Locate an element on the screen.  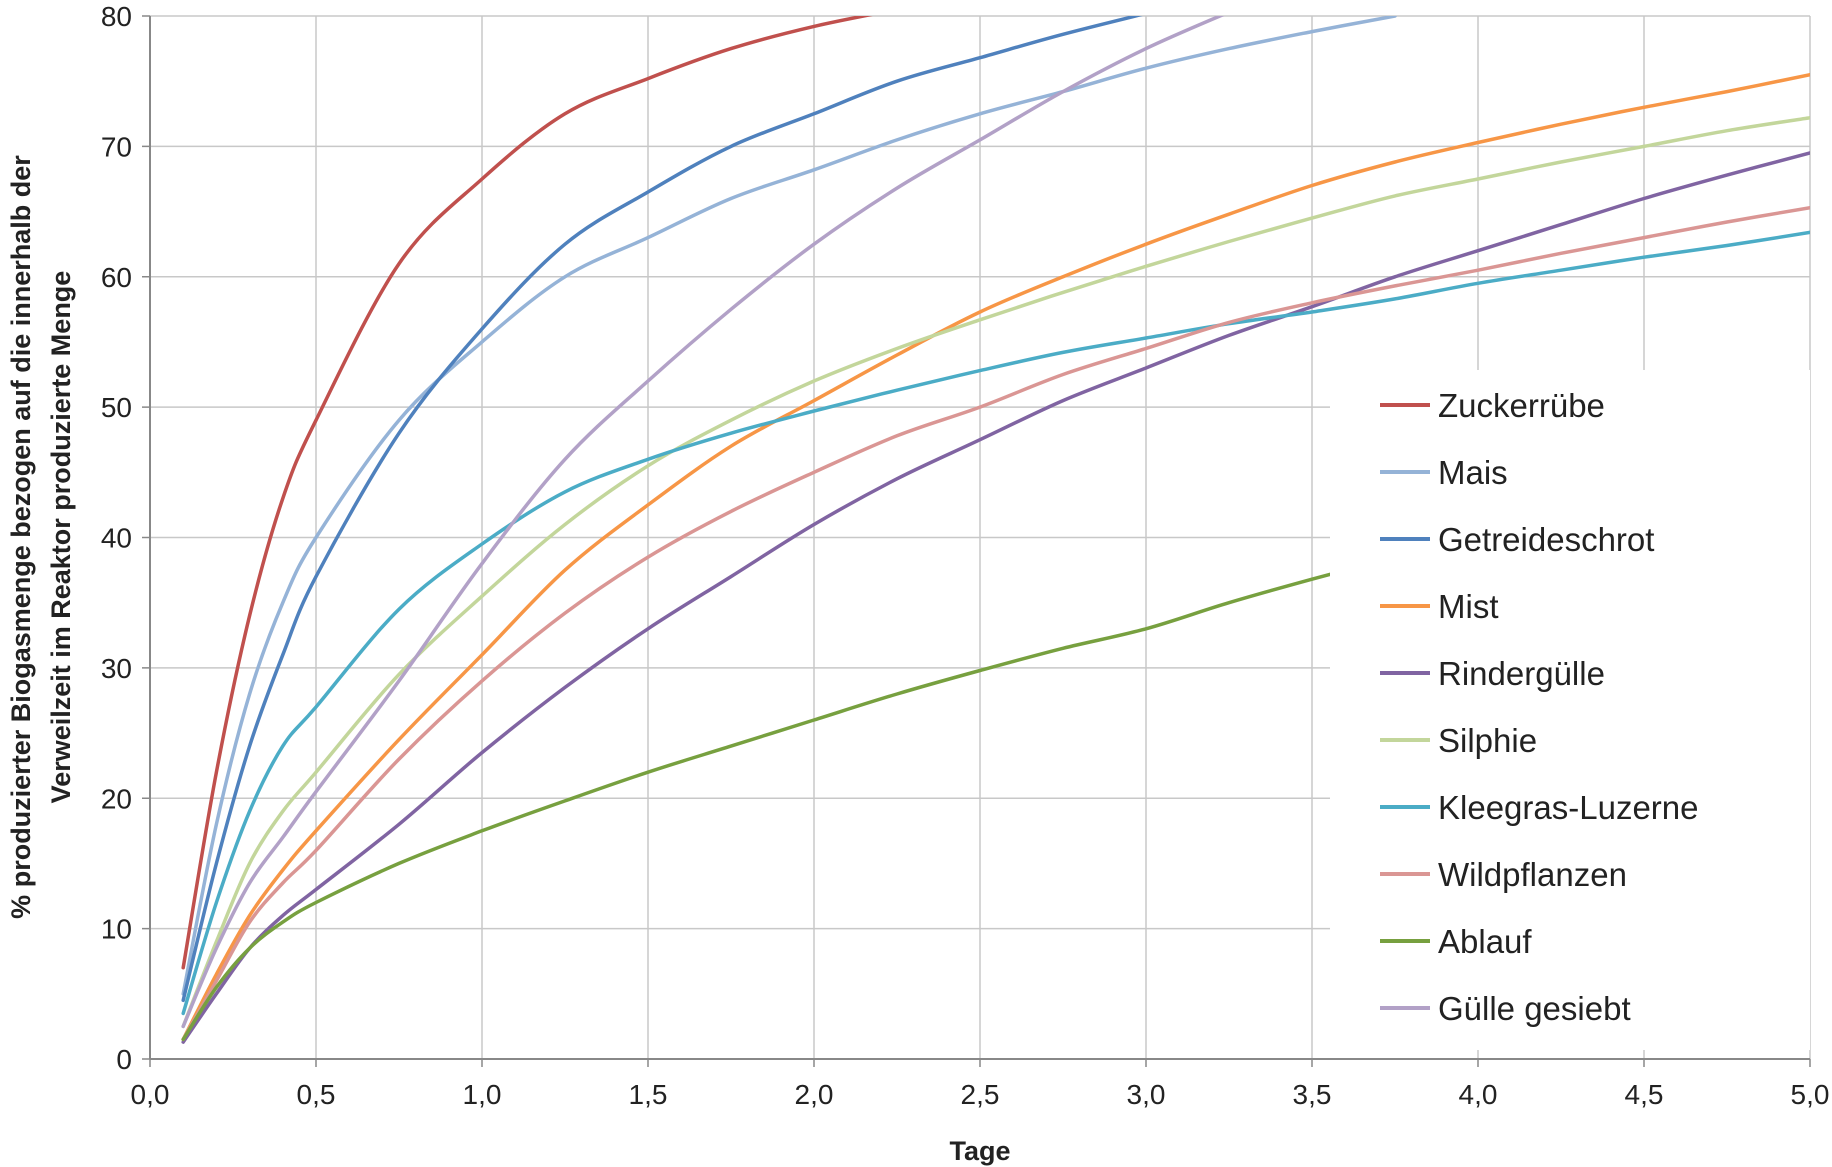
legend-label-7: Wildpflanzen is located at coordinates (1532, 874).